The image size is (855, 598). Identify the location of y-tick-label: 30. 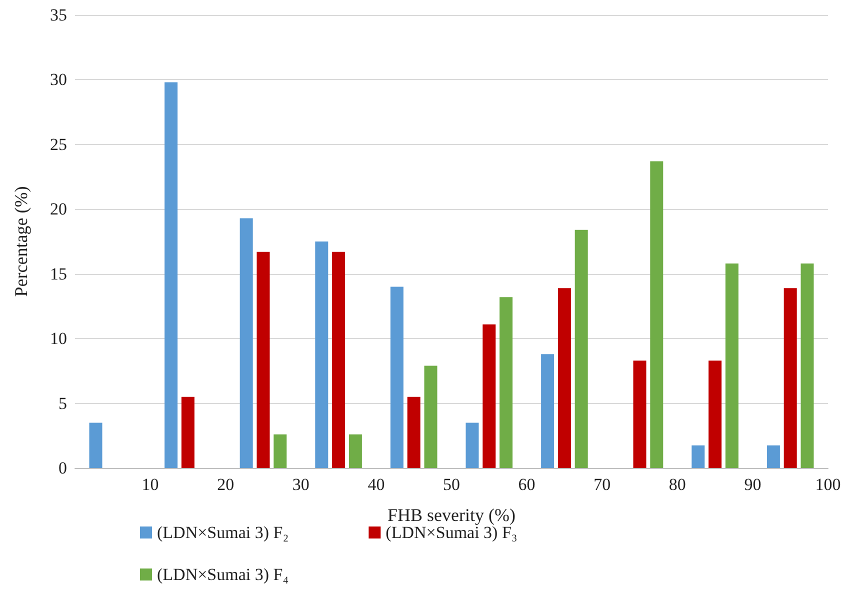
(58, 80).